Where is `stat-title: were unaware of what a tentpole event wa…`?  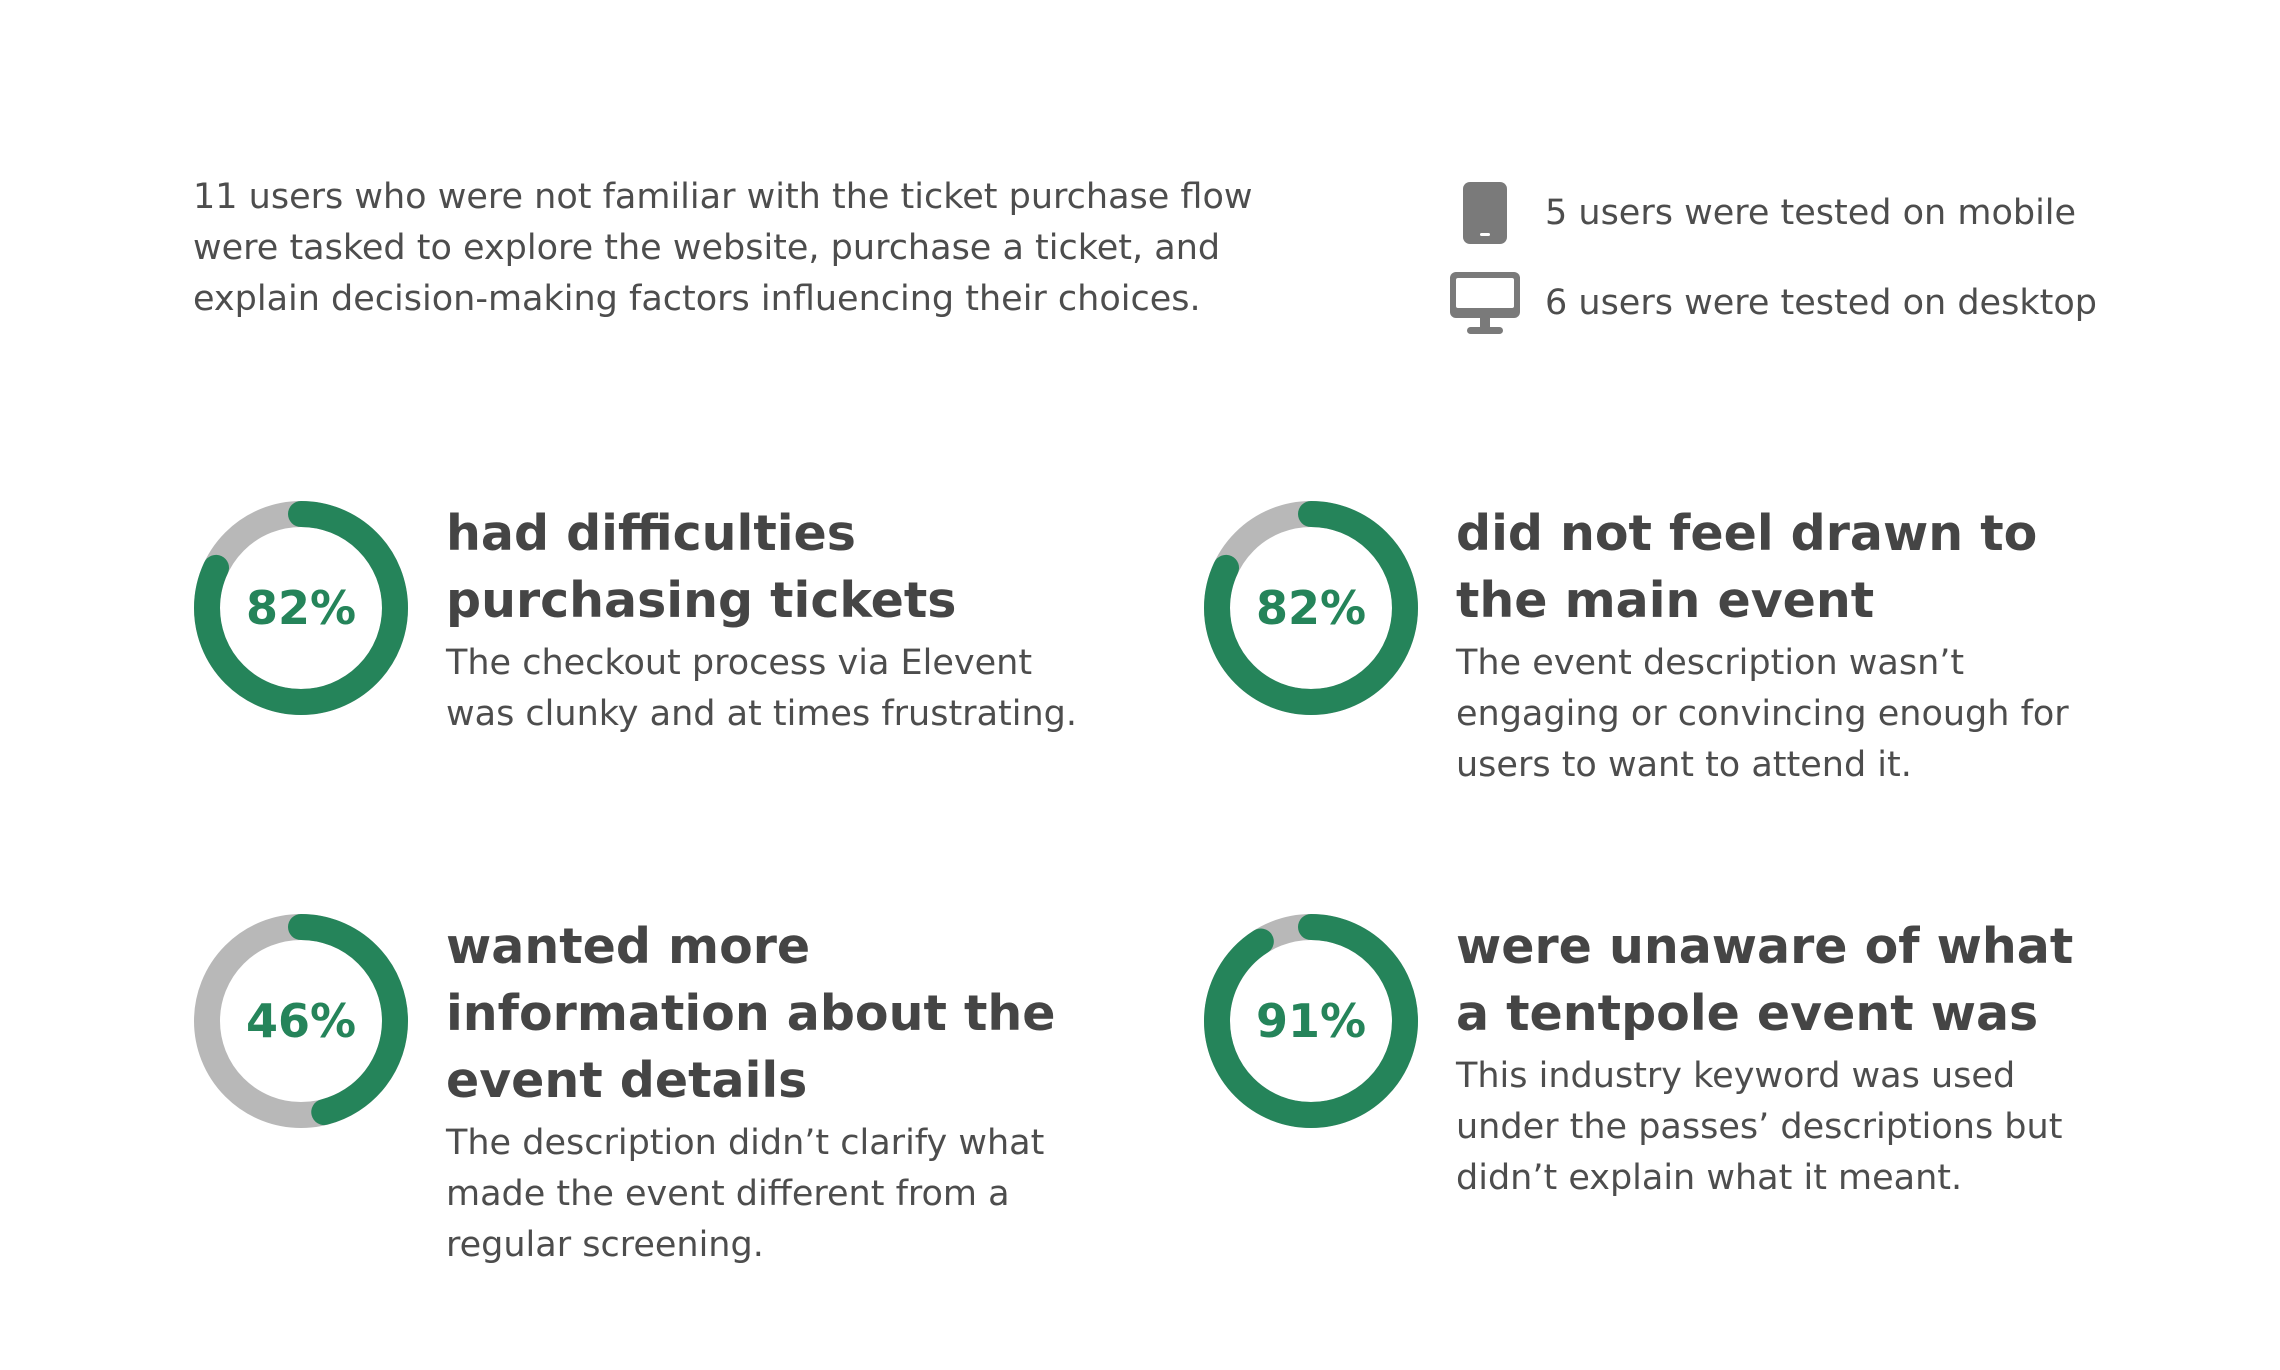
stat-title: were unaware of what a tentpole event wa… is located at coordinates (1765, 980).